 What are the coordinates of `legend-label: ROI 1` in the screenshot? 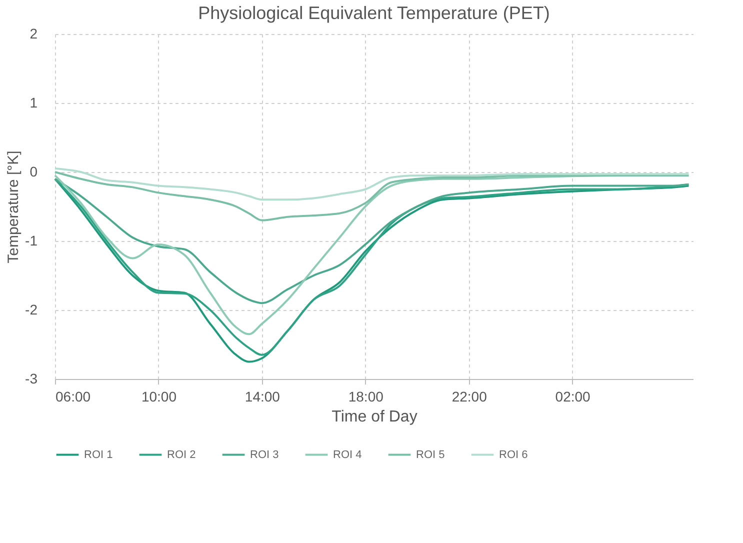 It's located at (98, 454).